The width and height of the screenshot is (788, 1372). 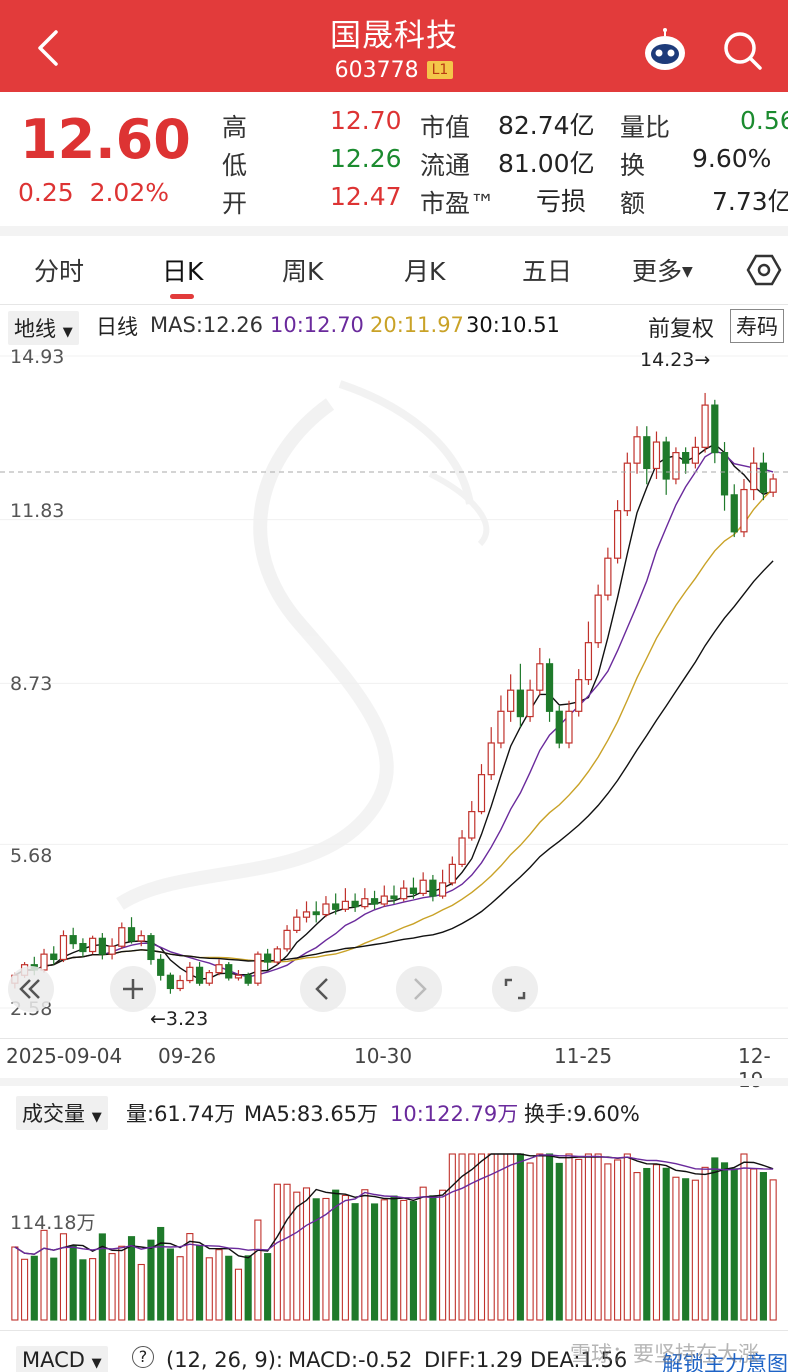 What do you see at coordinates (143, 1357) in the screenshot?
I see `help-icon: ?` at bounding box center [143, 1357].